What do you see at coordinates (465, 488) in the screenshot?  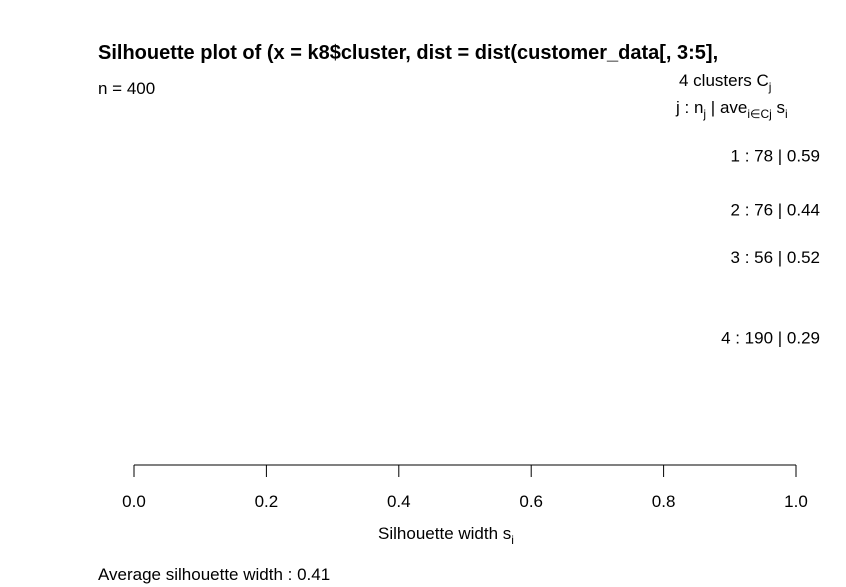 I see `x-axis-ticks: 0.0 0.2 0.4 0.6 0.8 1.0` at bounding box center [465, 488].